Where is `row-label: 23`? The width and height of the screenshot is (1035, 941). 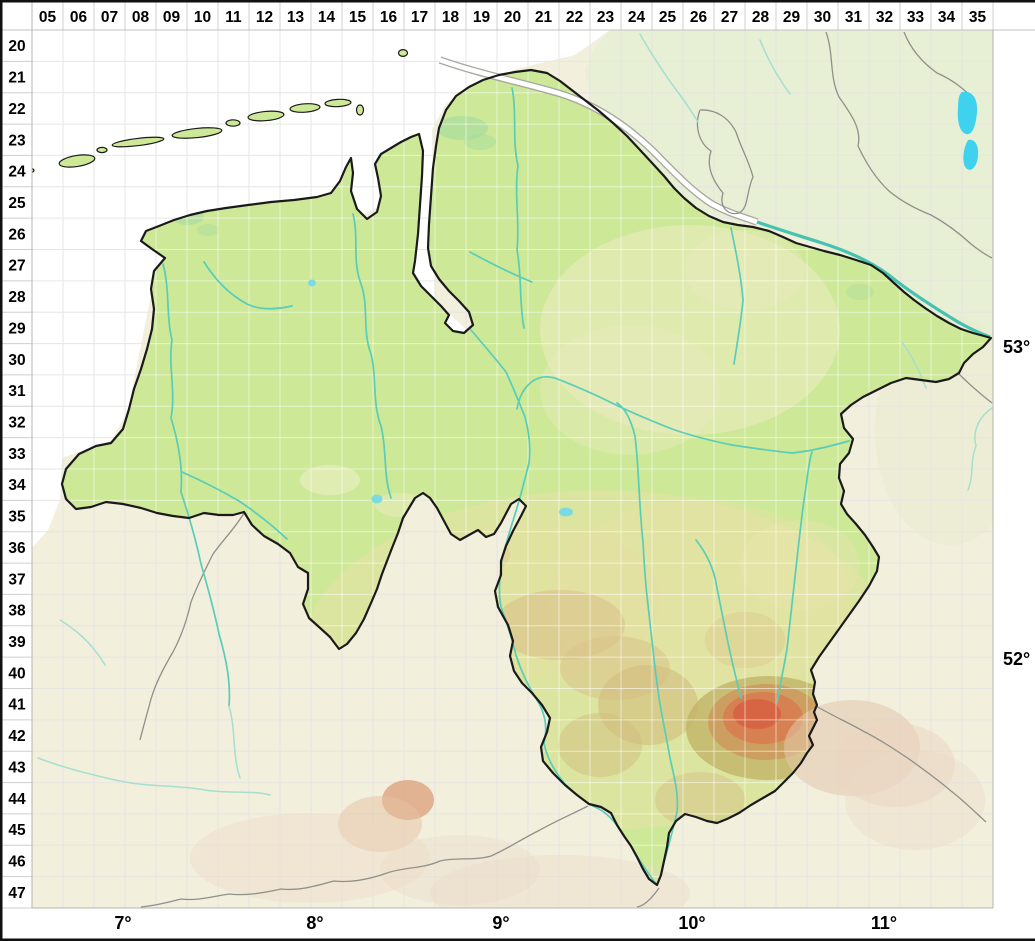
row-label: 23 is located at coordinates (17, 140).